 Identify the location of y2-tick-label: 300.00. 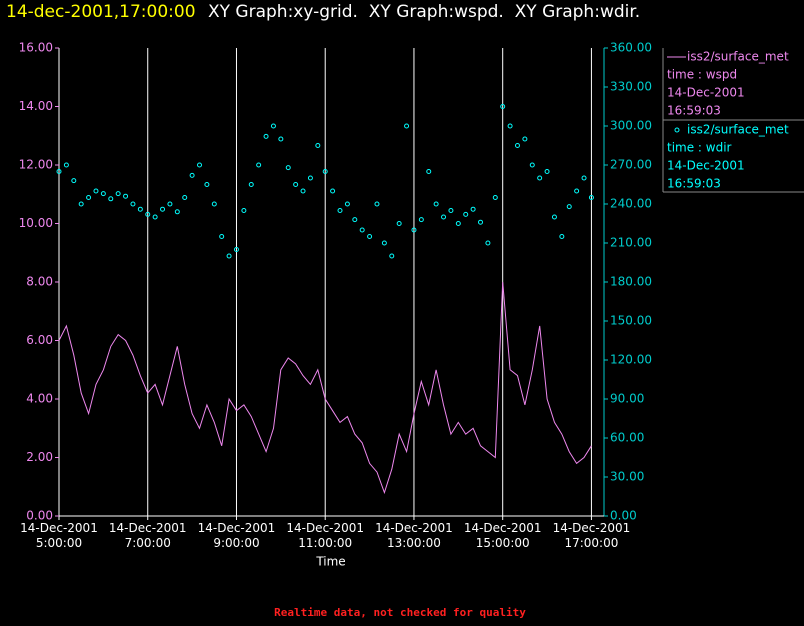
(631, 126).